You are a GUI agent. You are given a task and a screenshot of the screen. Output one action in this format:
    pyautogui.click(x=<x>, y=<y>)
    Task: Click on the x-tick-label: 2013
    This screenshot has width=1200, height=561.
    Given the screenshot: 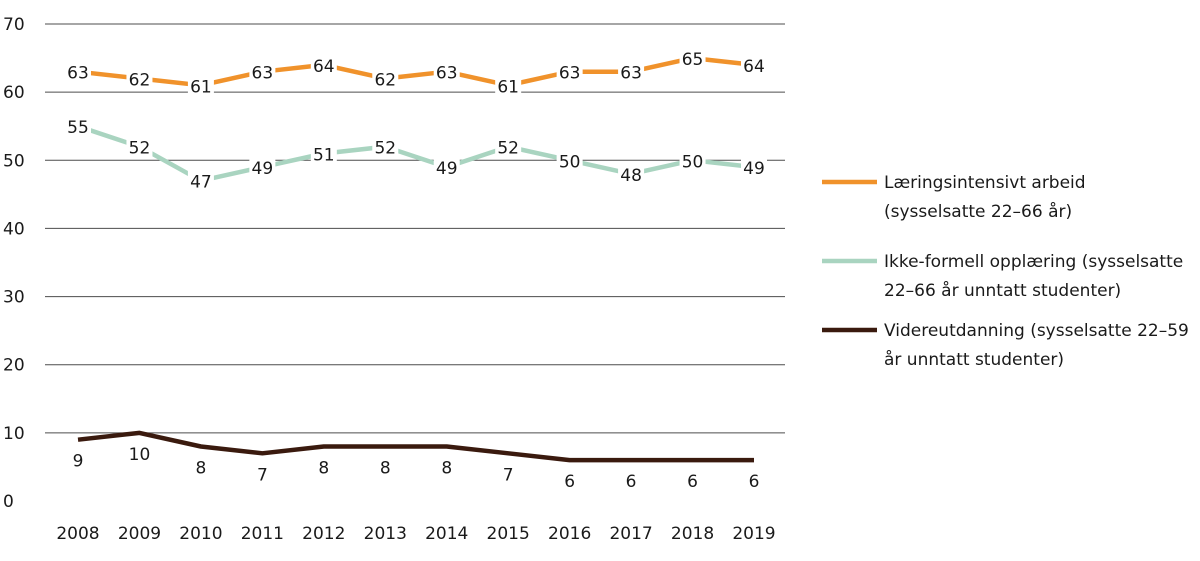 What is the action you would take?
    pyautogui.click(x=385, y=534)
    